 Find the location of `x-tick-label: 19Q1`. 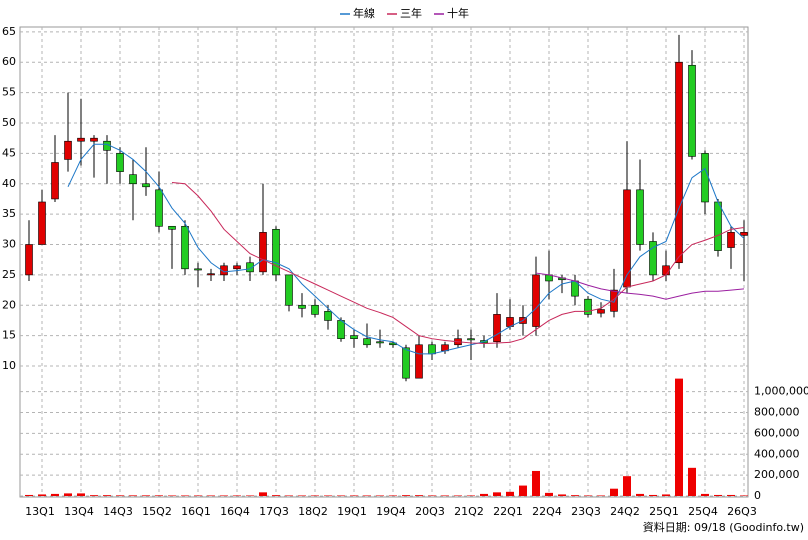

x-tick-label: 19Q1 is located at coordinates (352, 511).